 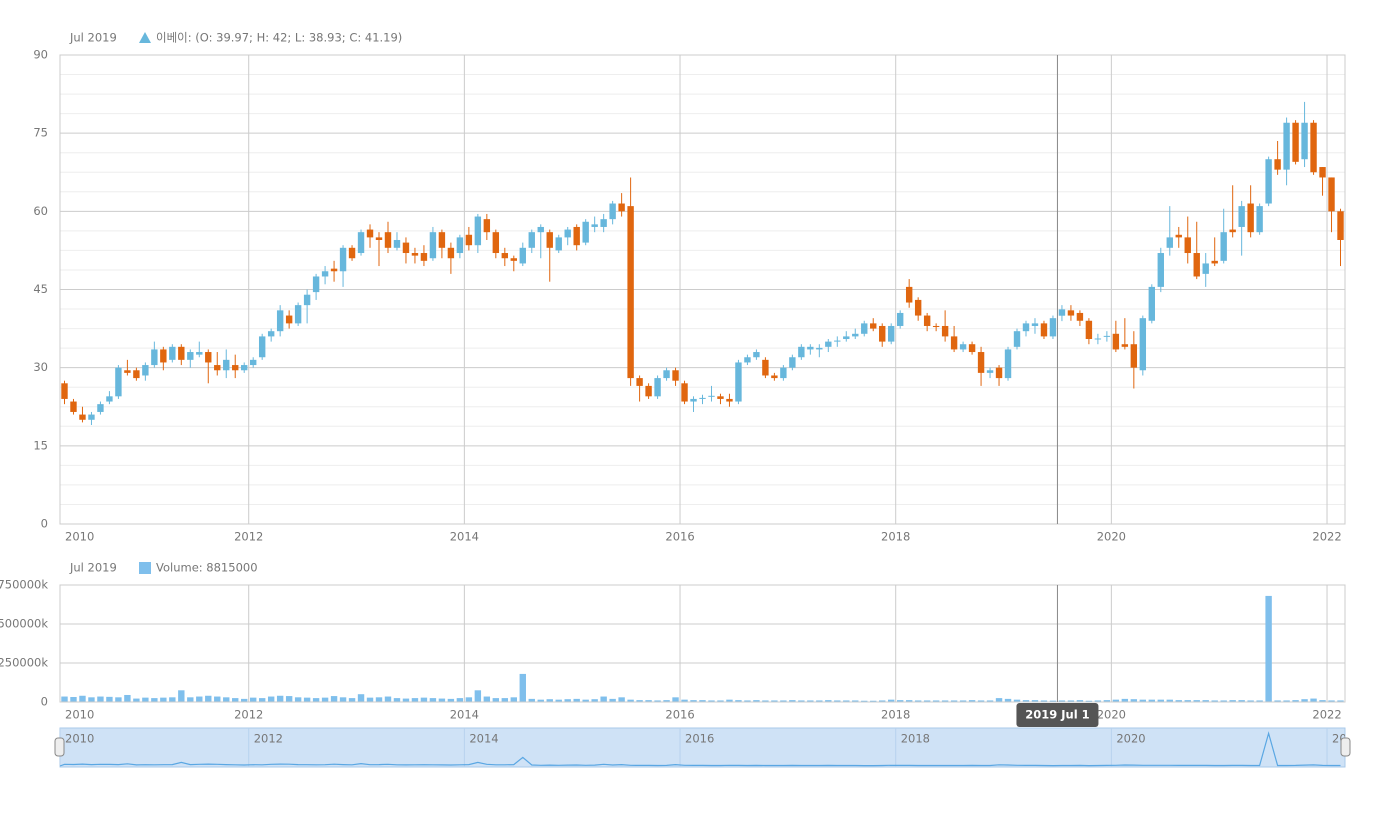 What do you see at coordinates (1345, 747) in the screenshot?
I see `navigator-grip-right` at bounding box center [1345, 747].